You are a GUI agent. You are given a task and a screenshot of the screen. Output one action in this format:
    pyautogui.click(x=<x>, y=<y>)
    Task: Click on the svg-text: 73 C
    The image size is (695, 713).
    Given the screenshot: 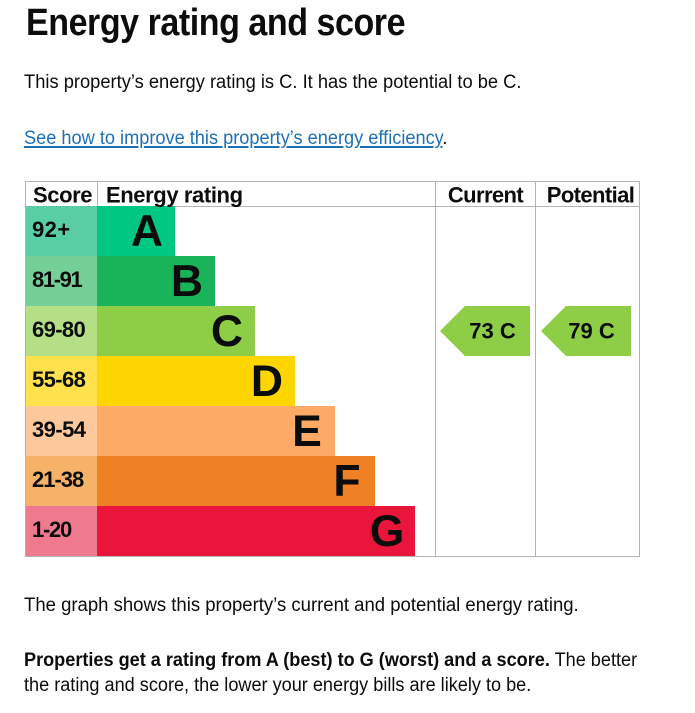 What is the action you would take?
    pyautogui.click(x=492, y=331)
    